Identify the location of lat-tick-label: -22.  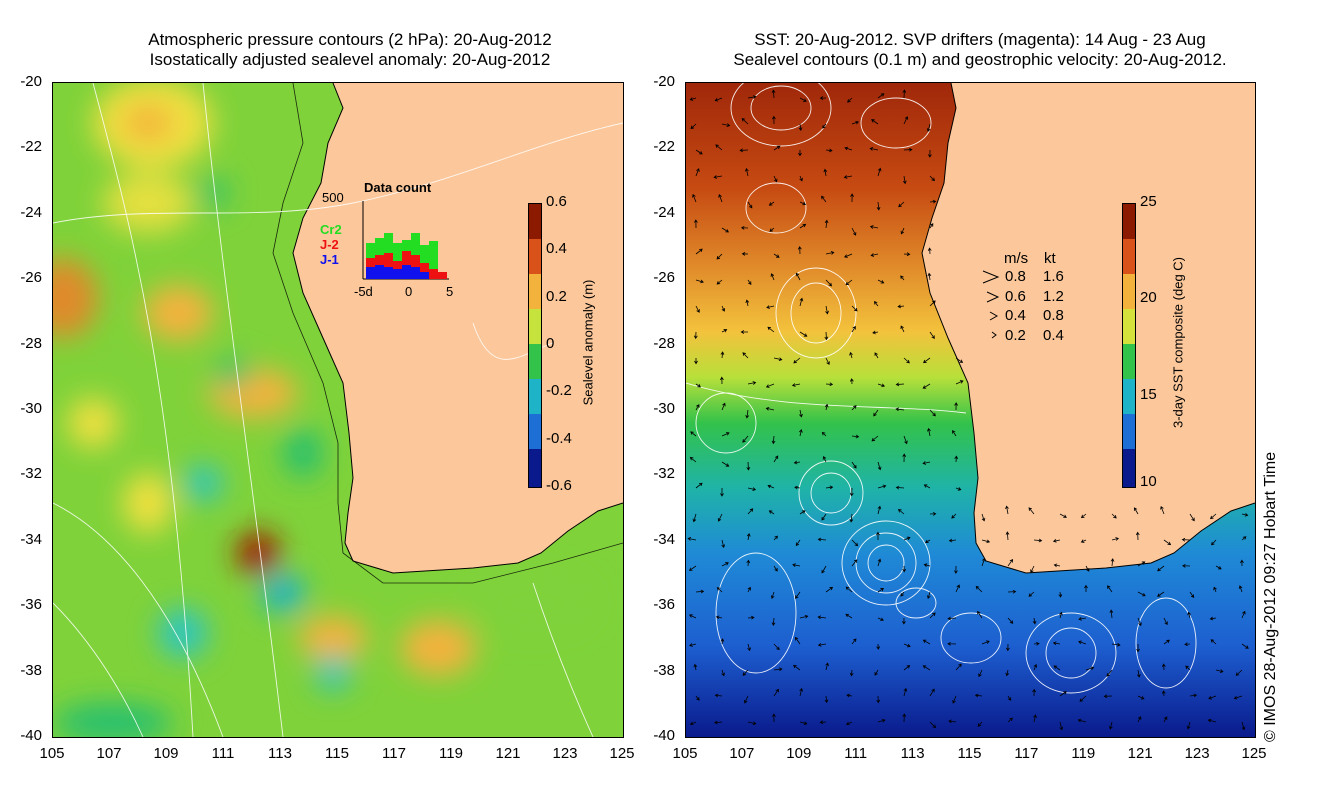
(664, 147).